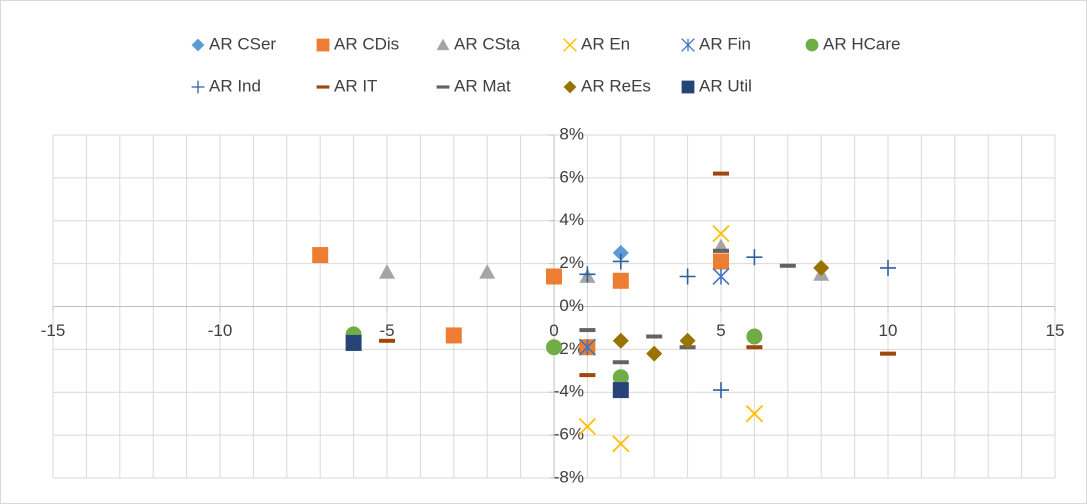  I want to click on x-tick-label: 15, so click(1055, 330).